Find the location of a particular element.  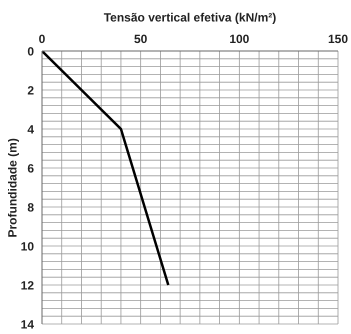

x-axis-title: Tensão vertical efetiva (kN/m²) is located at coordinates (190, 17).